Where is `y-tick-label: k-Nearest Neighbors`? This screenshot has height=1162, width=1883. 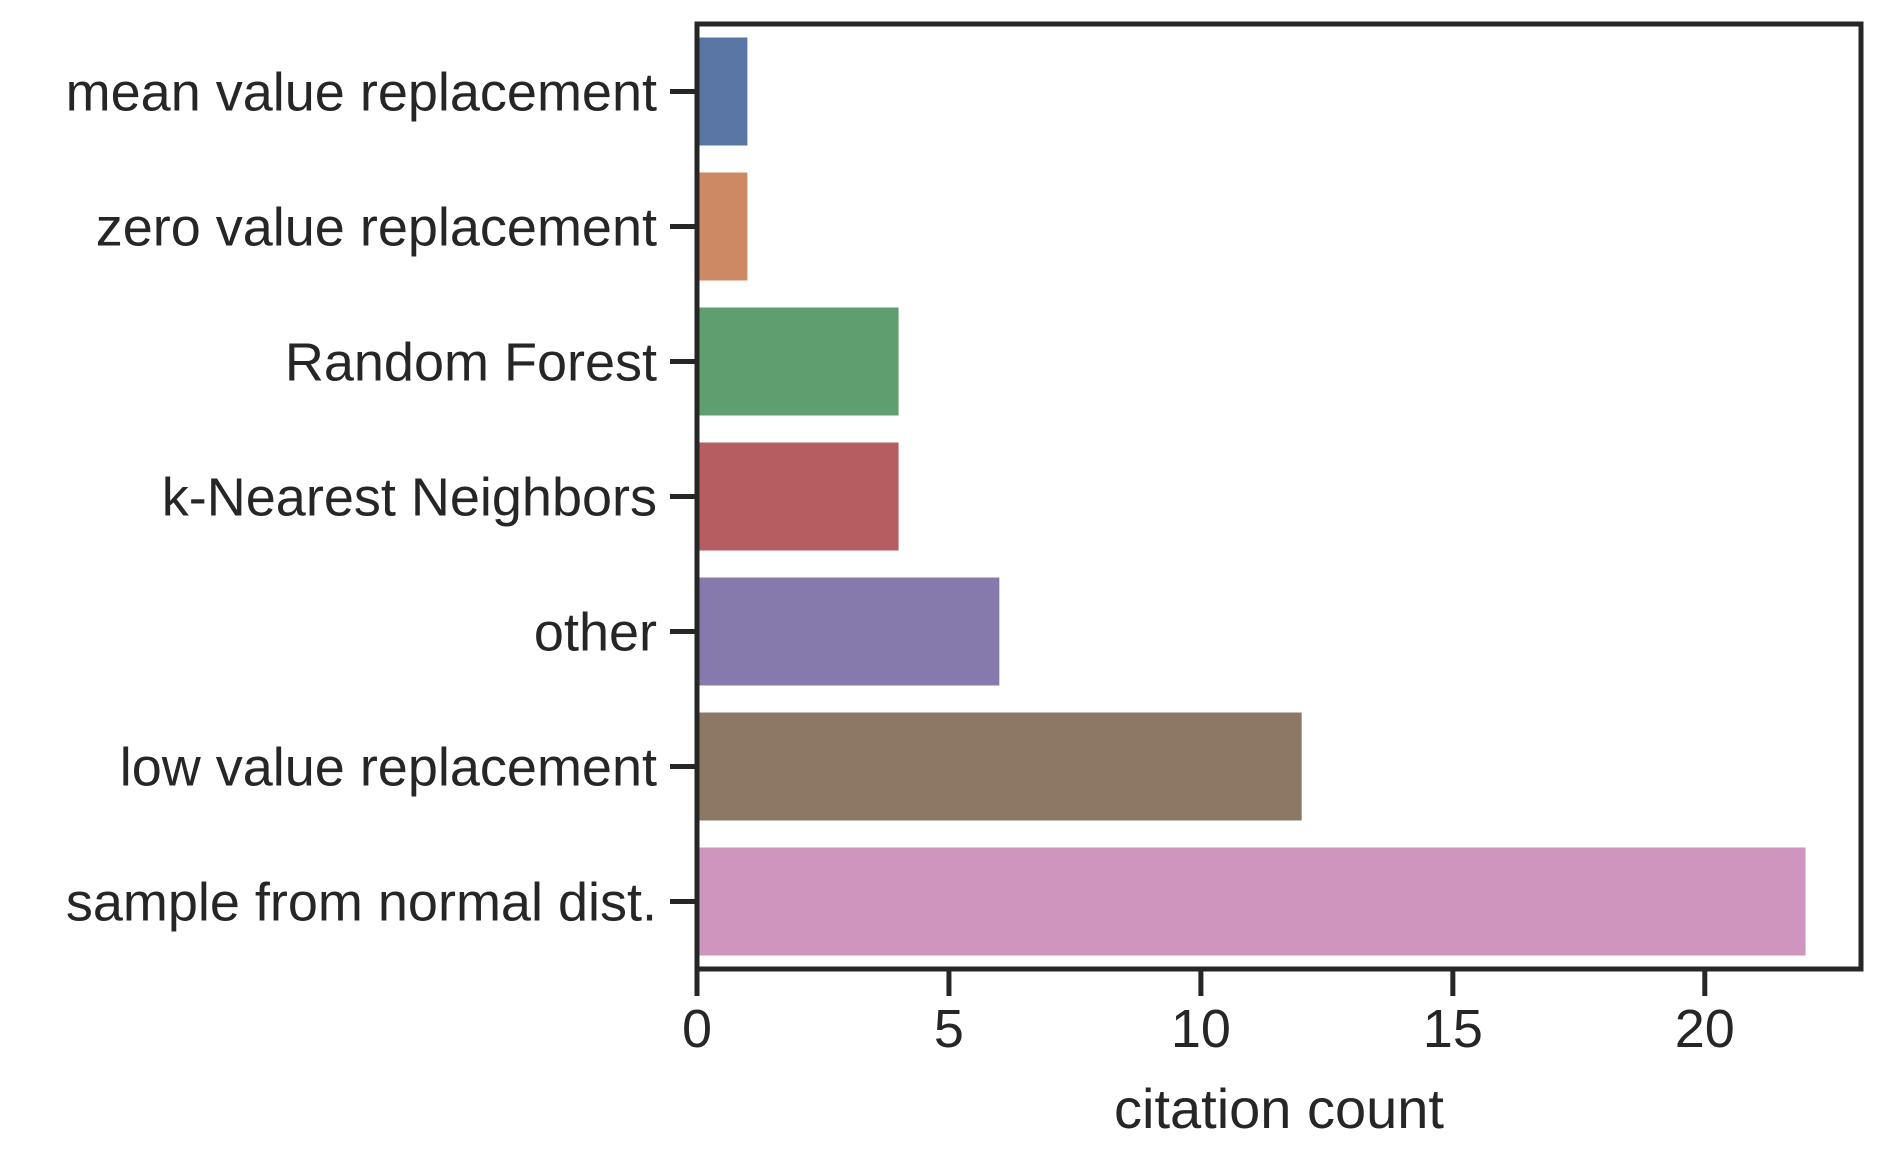 y-tick-label: k-Nearest Neighbors is located at coordinates (409, 498).